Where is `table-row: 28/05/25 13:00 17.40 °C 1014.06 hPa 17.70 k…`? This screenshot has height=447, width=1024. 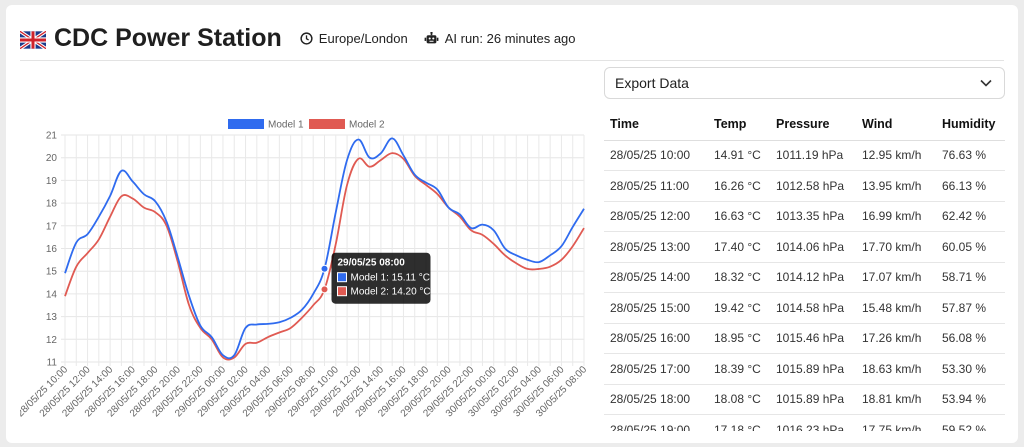
table-row: 28/05/25 13:00 17.40 °C 1014.06 hPa 17.70 k… is located at coordinates (804, 247).